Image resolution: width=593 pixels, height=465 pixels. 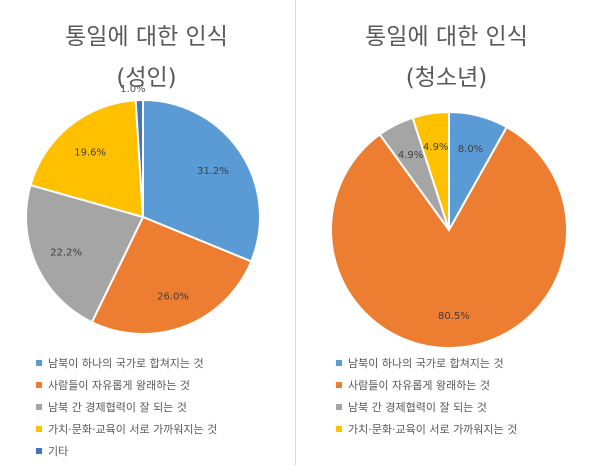 I want to click on data-label: 26.0%, so click(x=173, y=297).